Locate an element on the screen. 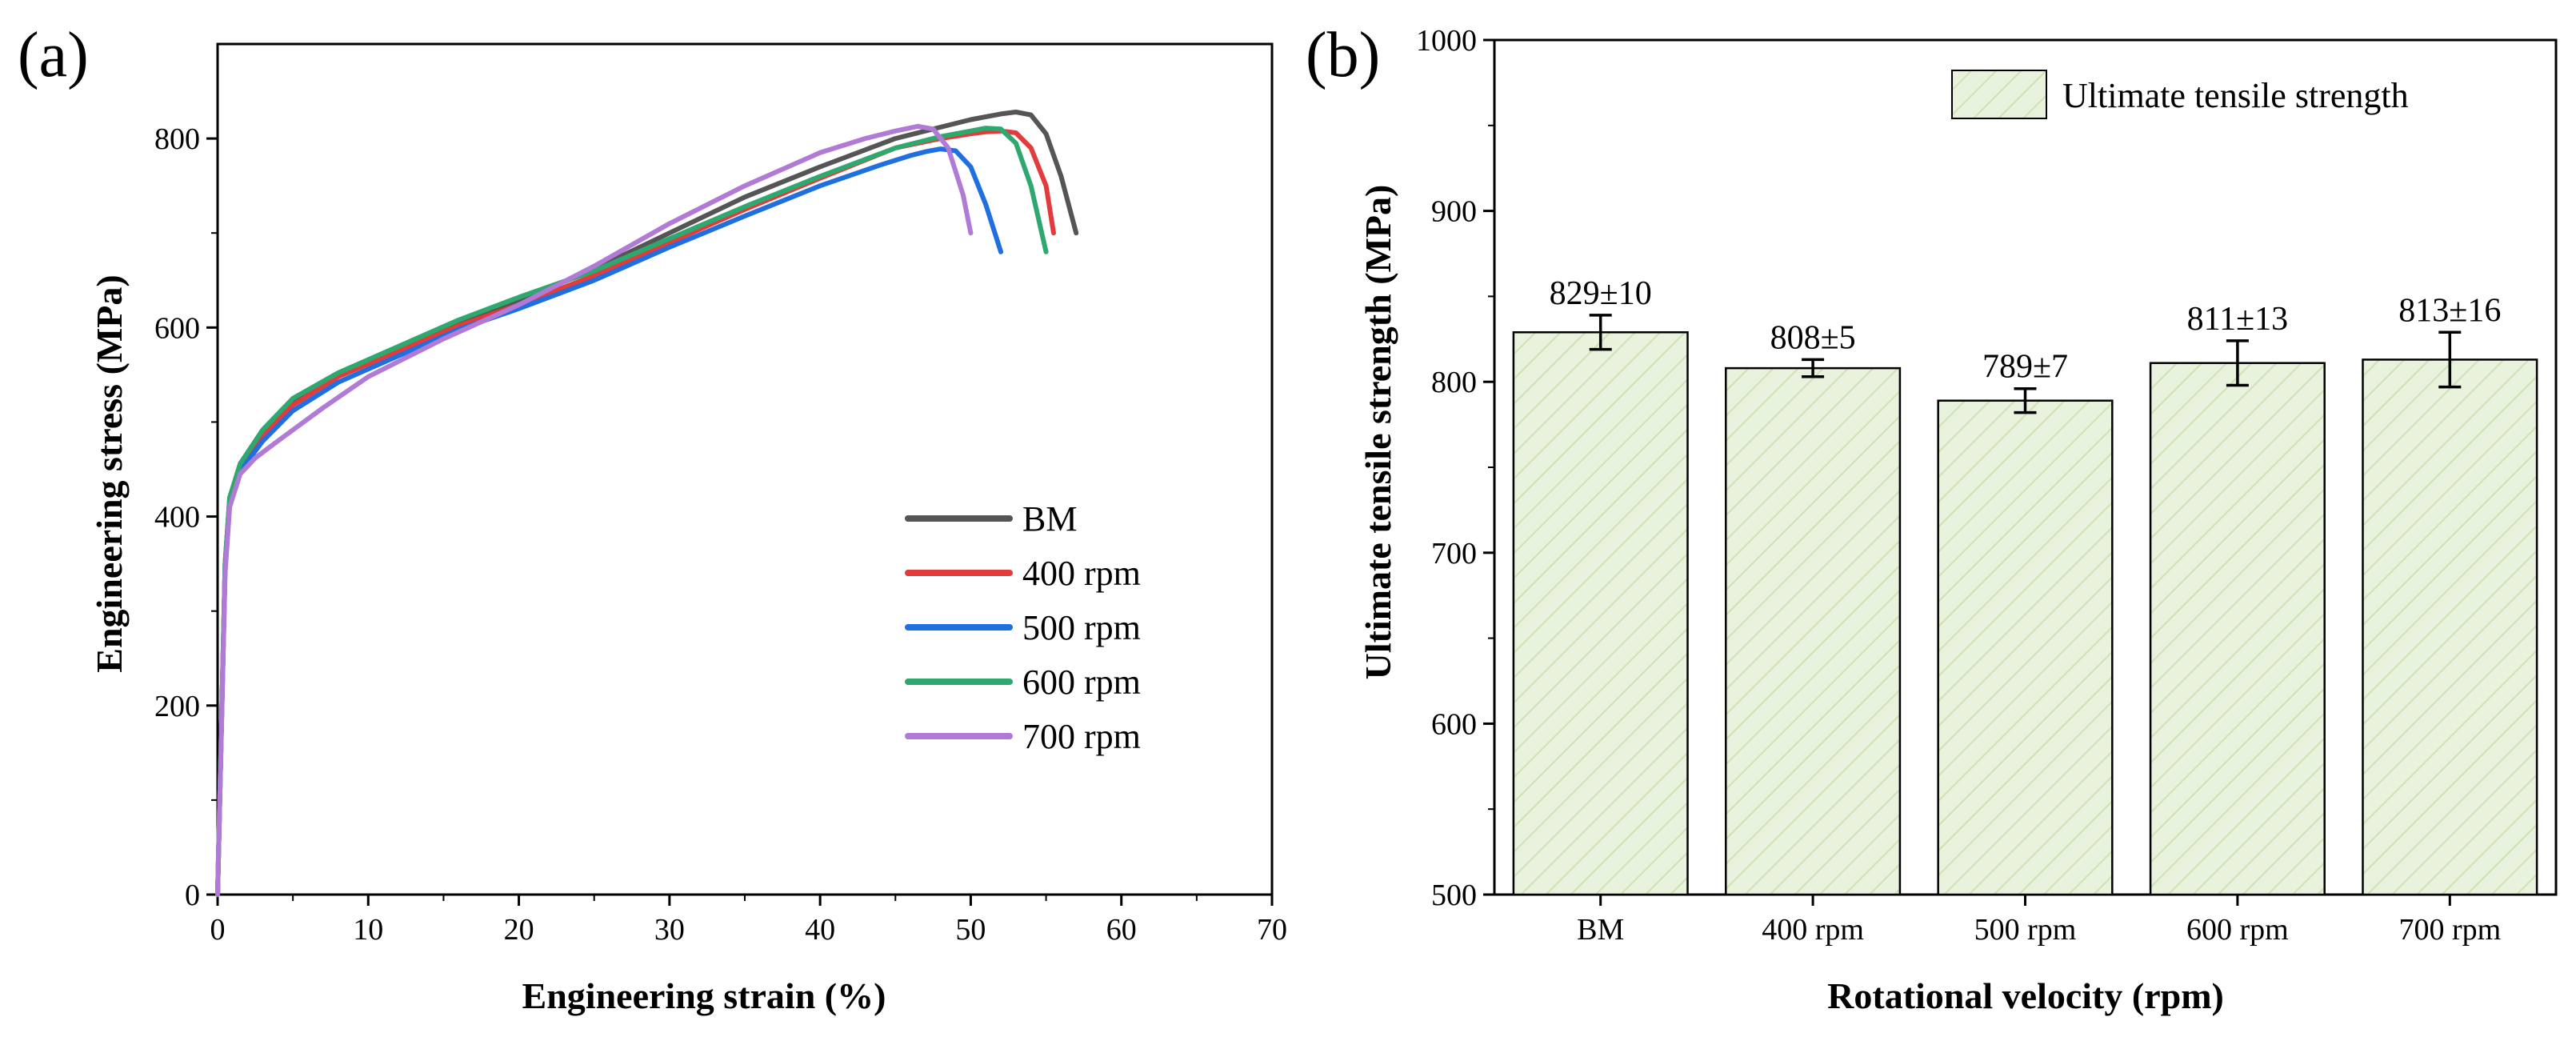  x-tick-label-a: 70 is located at coordinates (1272, 930).